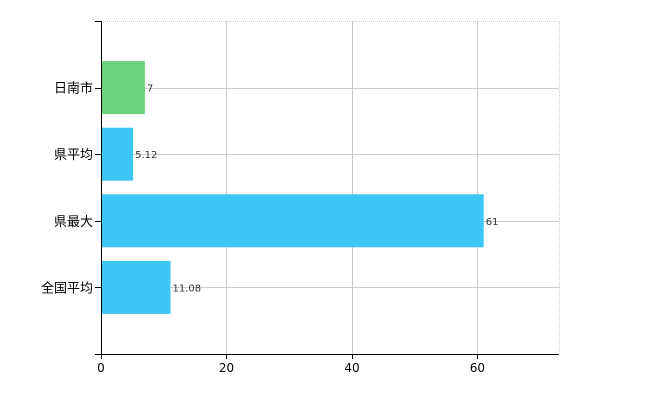 Image resolution: width=650 pixels, height=400 pixels. I want to click on category-label: 県平均, so click(73, 155).